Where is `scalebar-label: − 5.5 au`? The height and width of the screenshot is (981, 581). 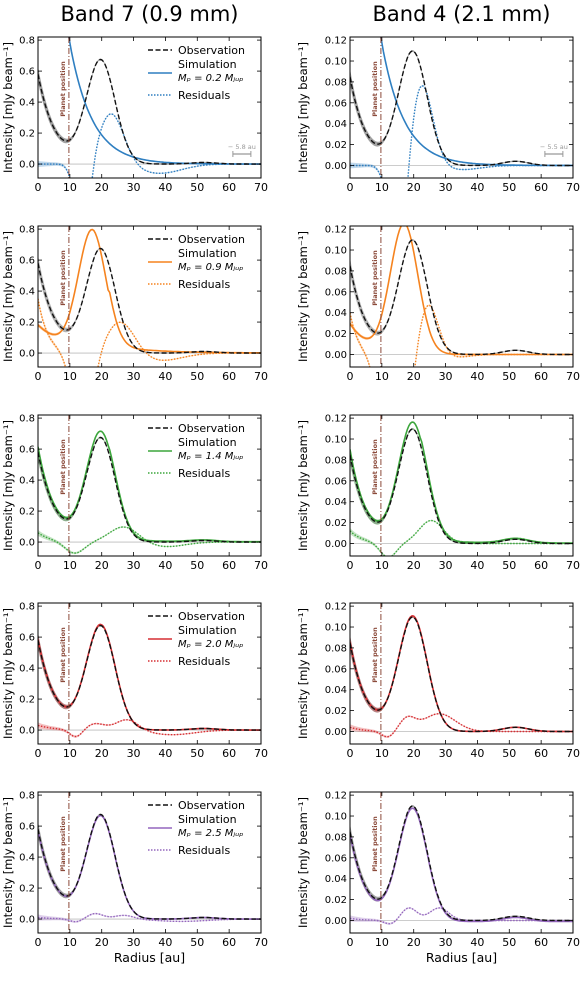
scalebar-label: − 5.5 au is located at coordinates (554, 147).